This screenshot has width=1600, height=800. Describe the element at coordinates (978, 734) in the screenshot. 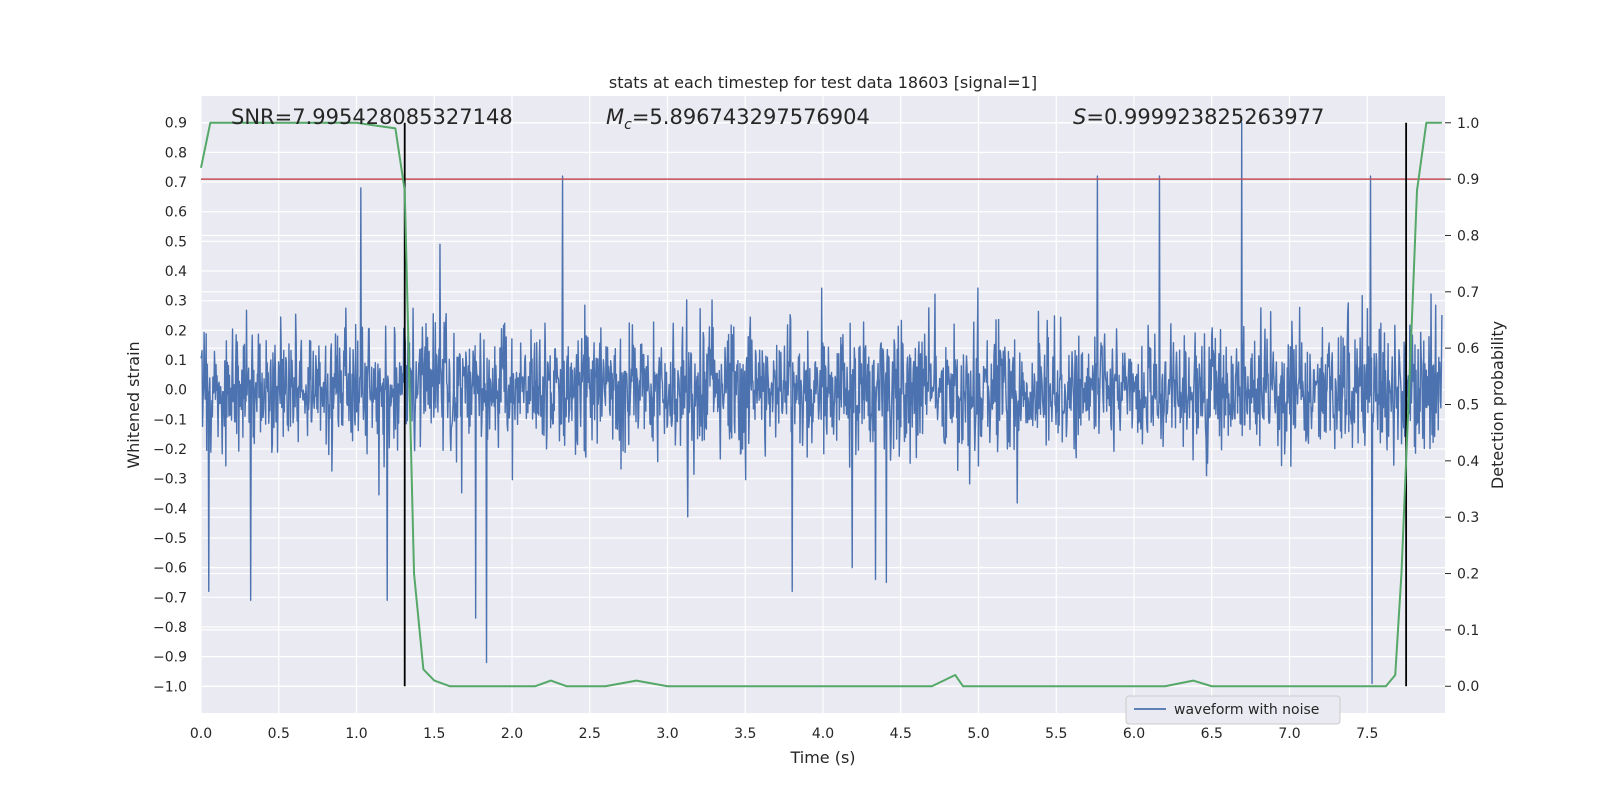

I see `x-tick-label: 5.0` at that location.